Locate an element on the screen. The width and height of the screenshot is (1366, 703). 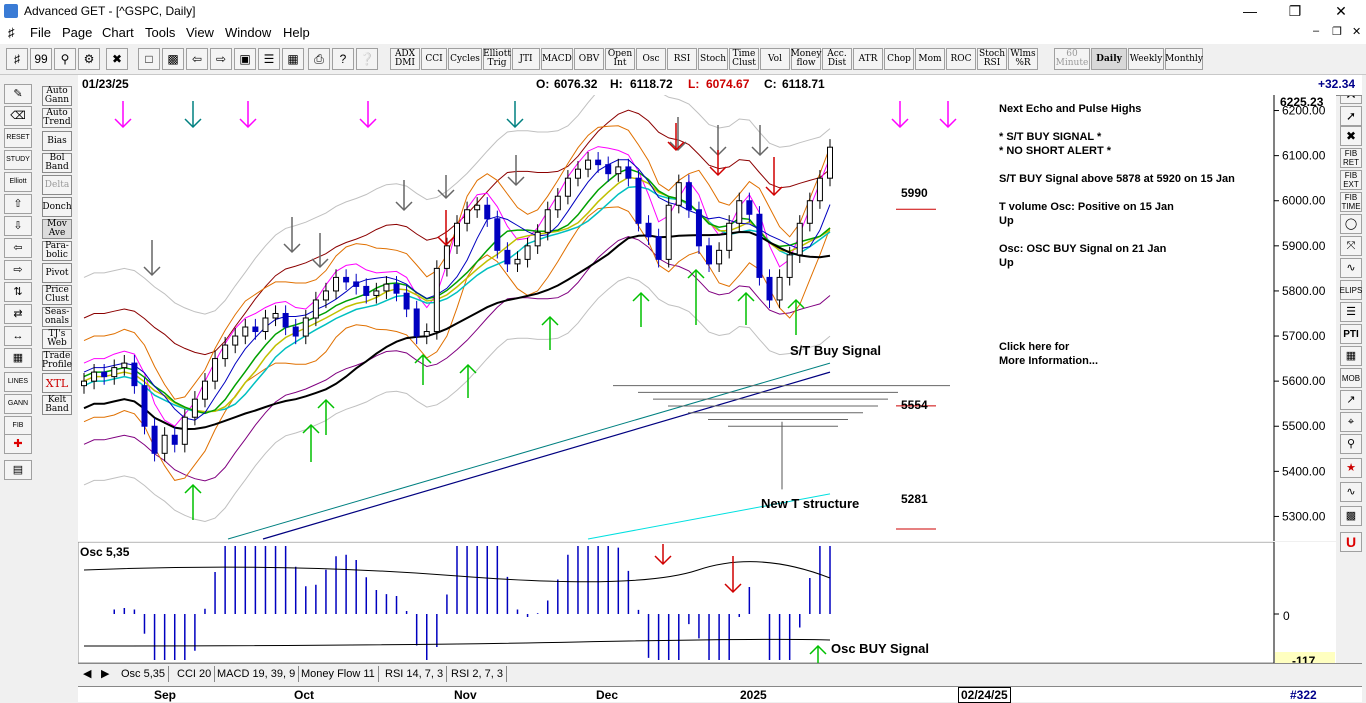
delete-icon: ✖ is located at coordinates (117, 59).